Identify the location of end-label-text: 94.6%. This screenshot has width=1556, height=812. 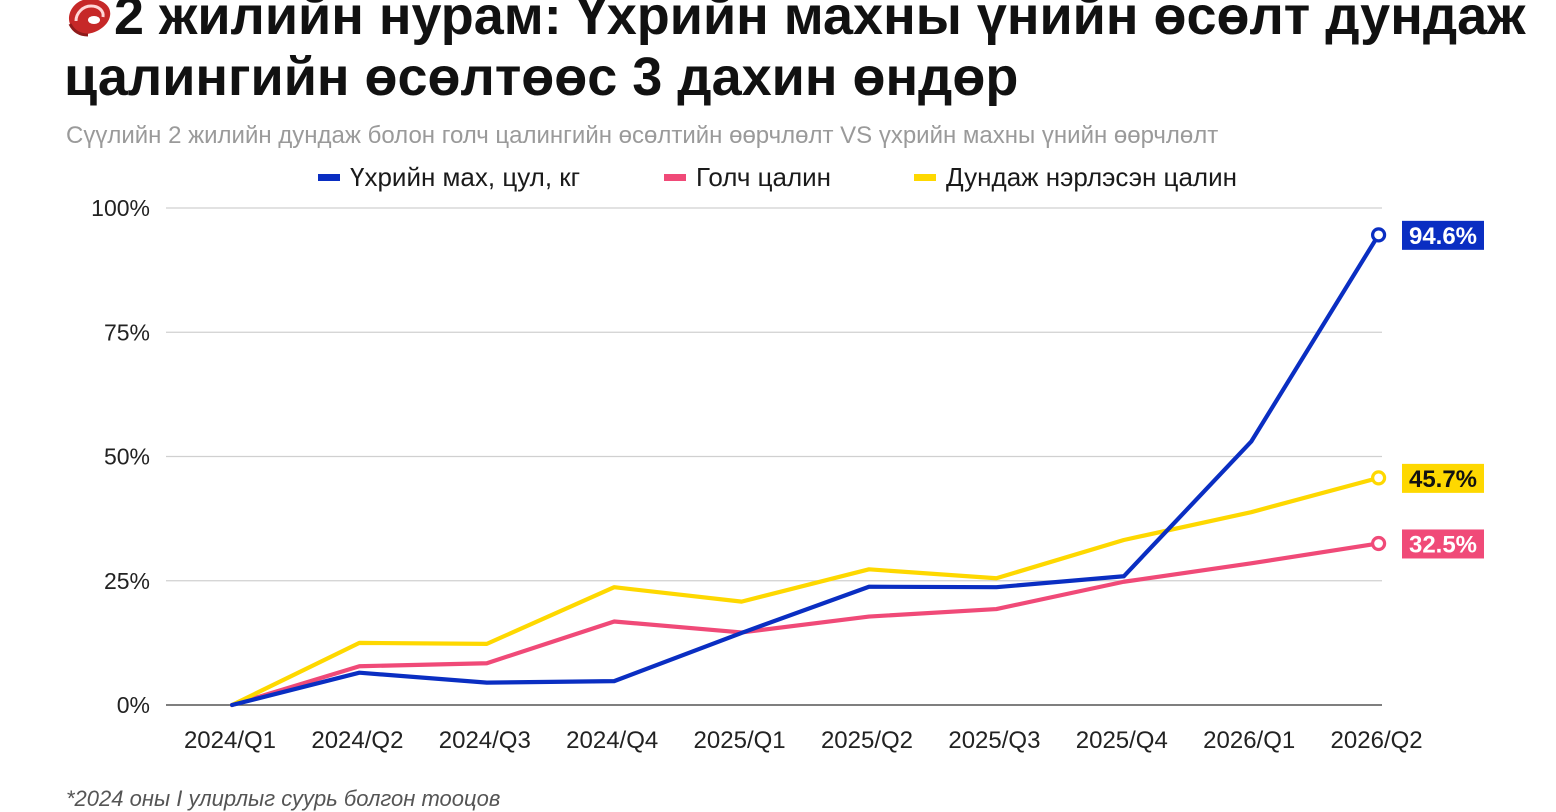
(1443, 236).